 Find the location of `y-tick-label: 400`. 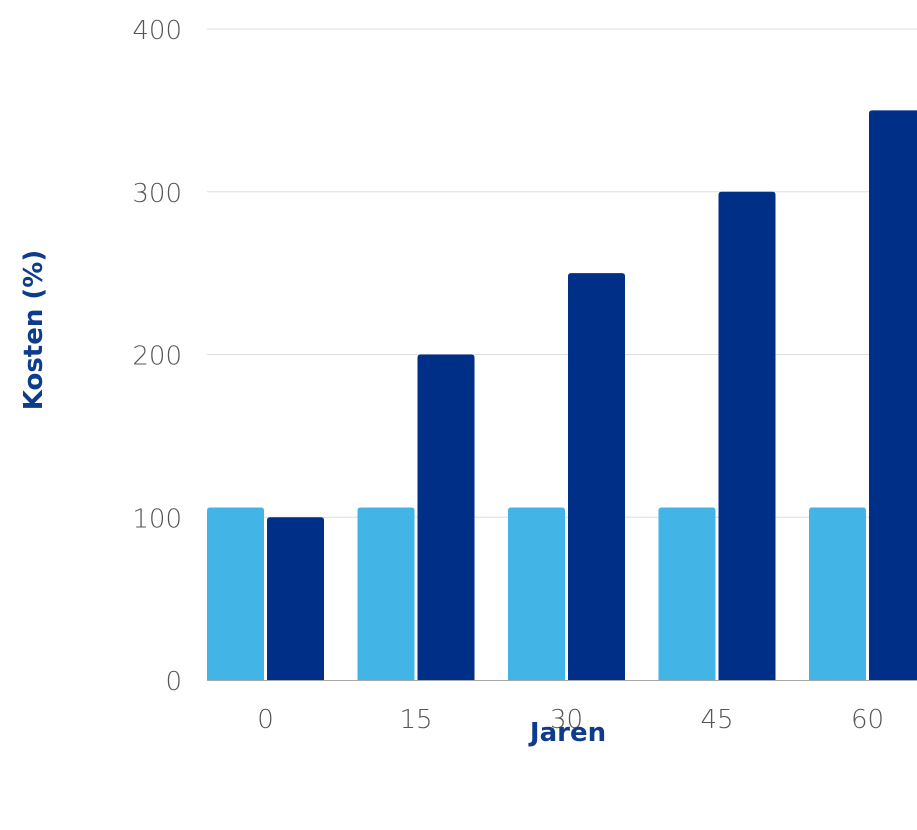

y-tick-label: 400 is located at coordinates (157, 31).